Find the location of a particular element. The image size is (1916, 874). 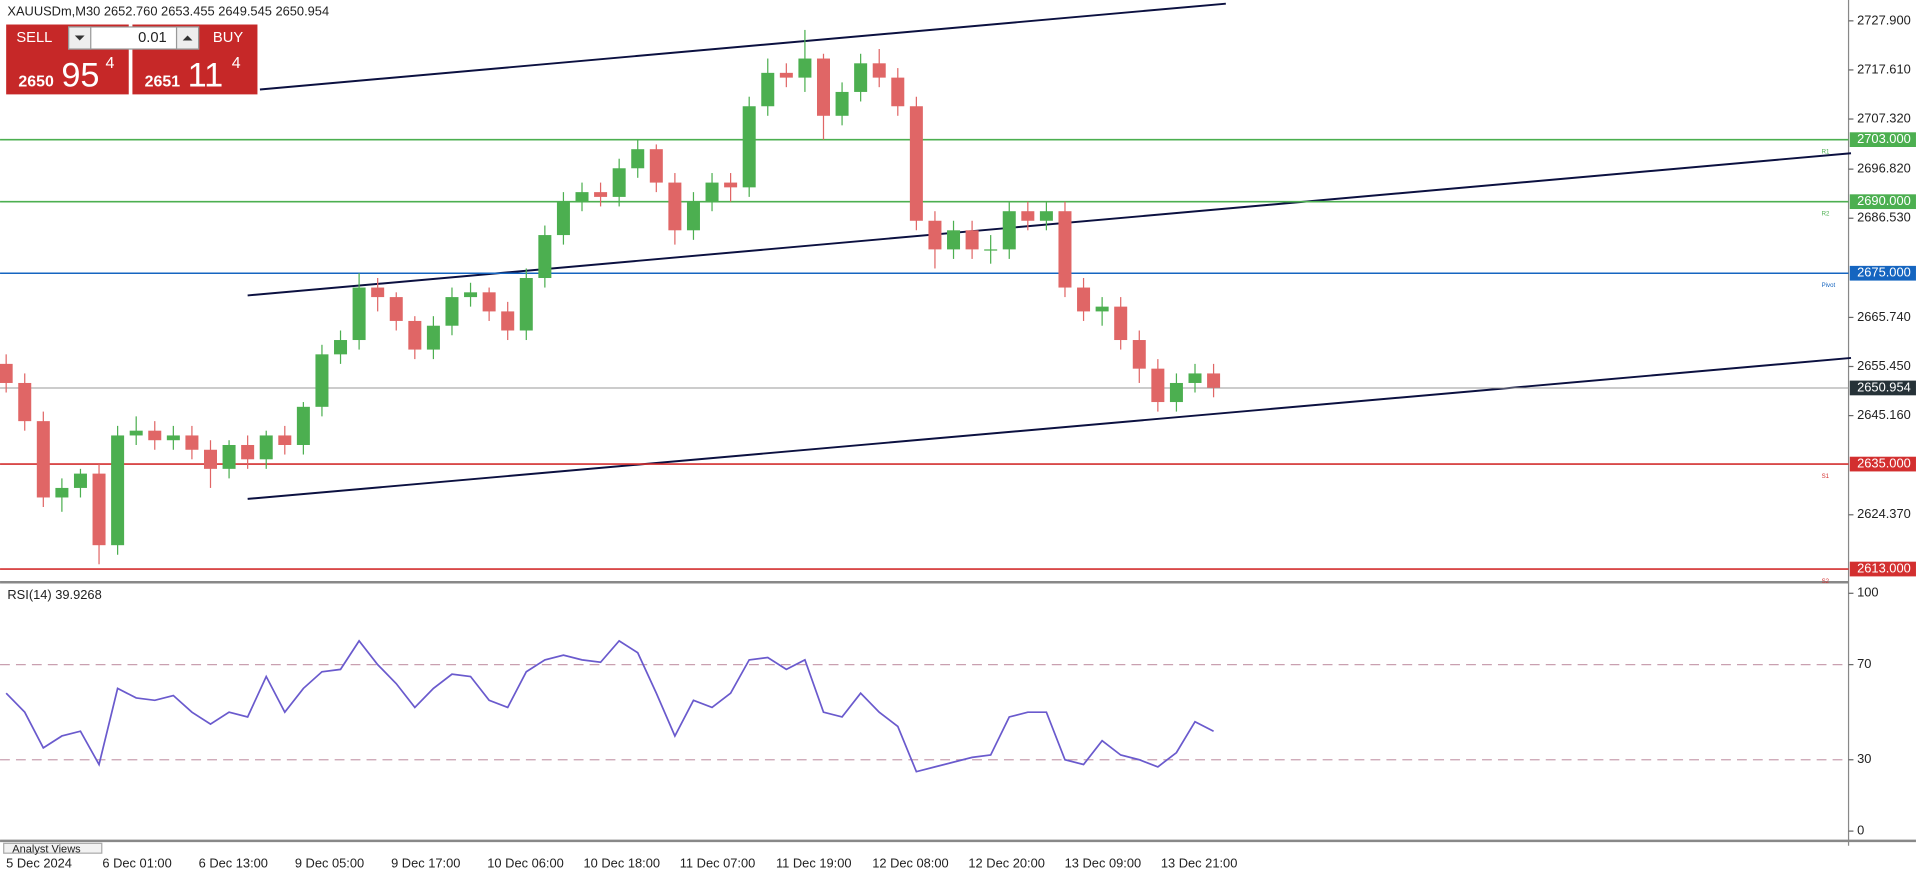

bottom-tab-label: Analyst Views is located at coordinates (46, 849).